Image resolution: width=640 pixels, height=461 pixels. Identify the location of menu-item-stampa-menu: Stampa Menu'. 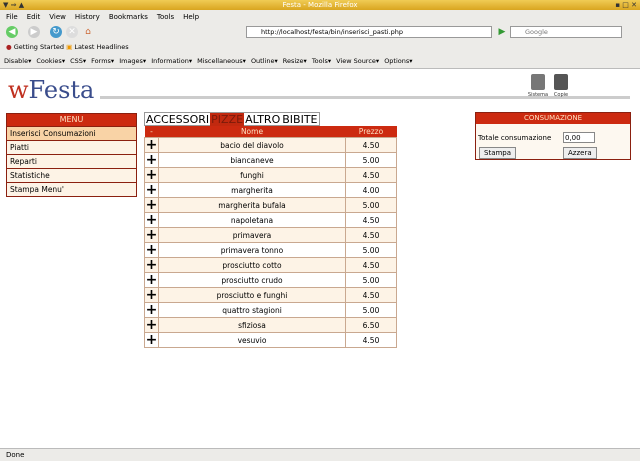
(71, 189).